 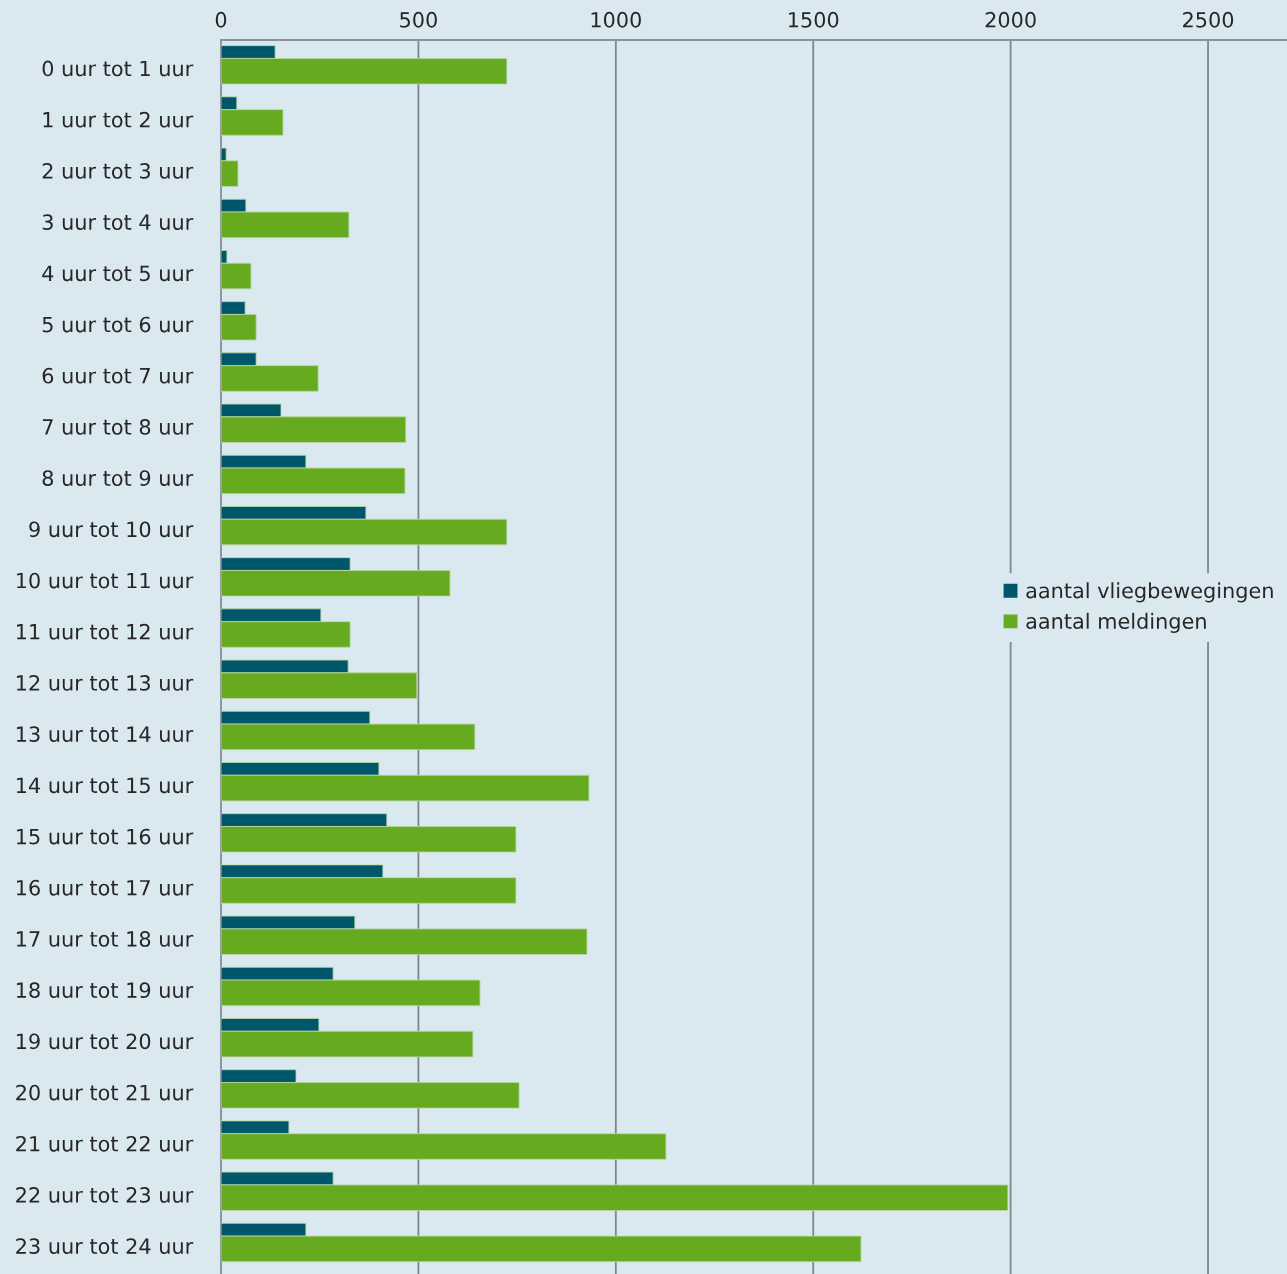 I want to click on y-tick-label: 10 uur tot 11 uur, so click(x=105, y=580).